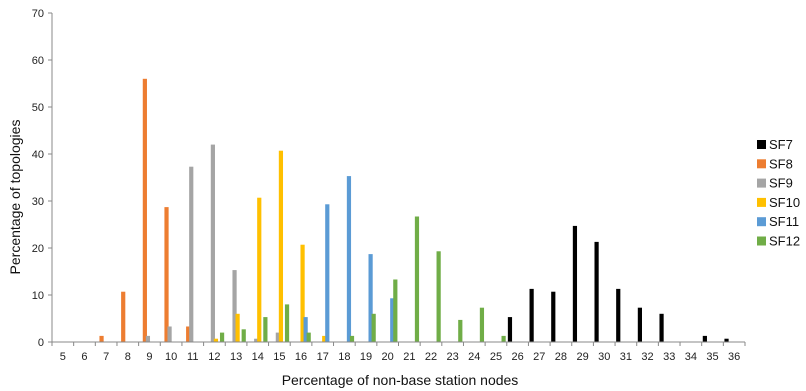 This screenshot has height=391, width=806. I want to click on y-tick-label: 0, so click(41, 343).